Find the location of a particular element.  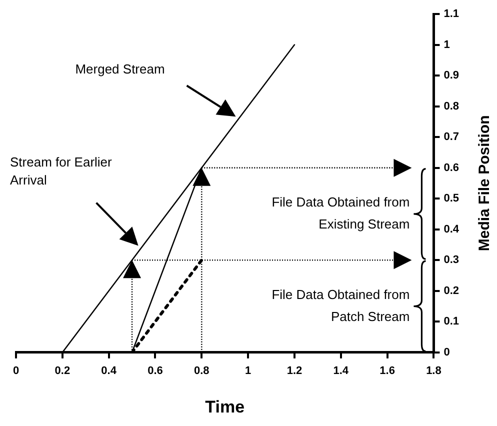

x-tick-label: 0.2 is located at coordinates (62, 371).